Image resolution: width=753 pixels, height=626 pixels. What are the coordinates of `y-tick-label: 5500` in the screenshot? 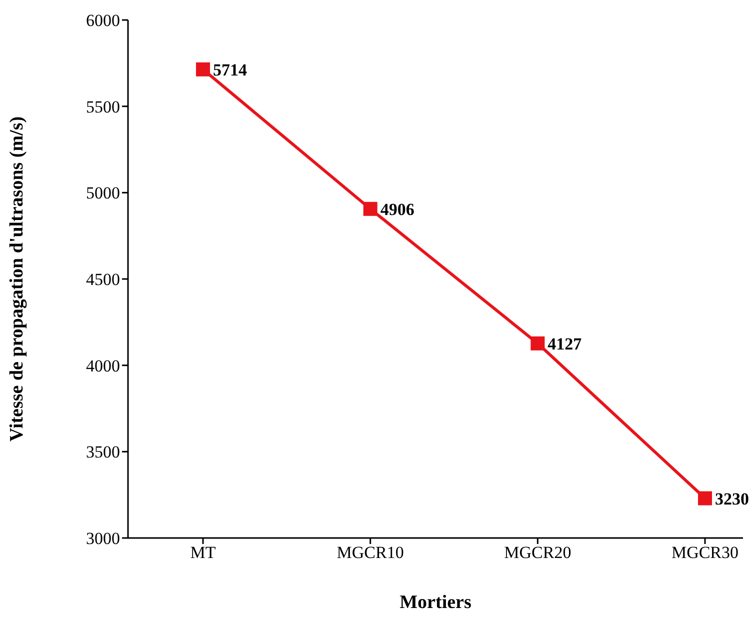 It's located at (103, 106).